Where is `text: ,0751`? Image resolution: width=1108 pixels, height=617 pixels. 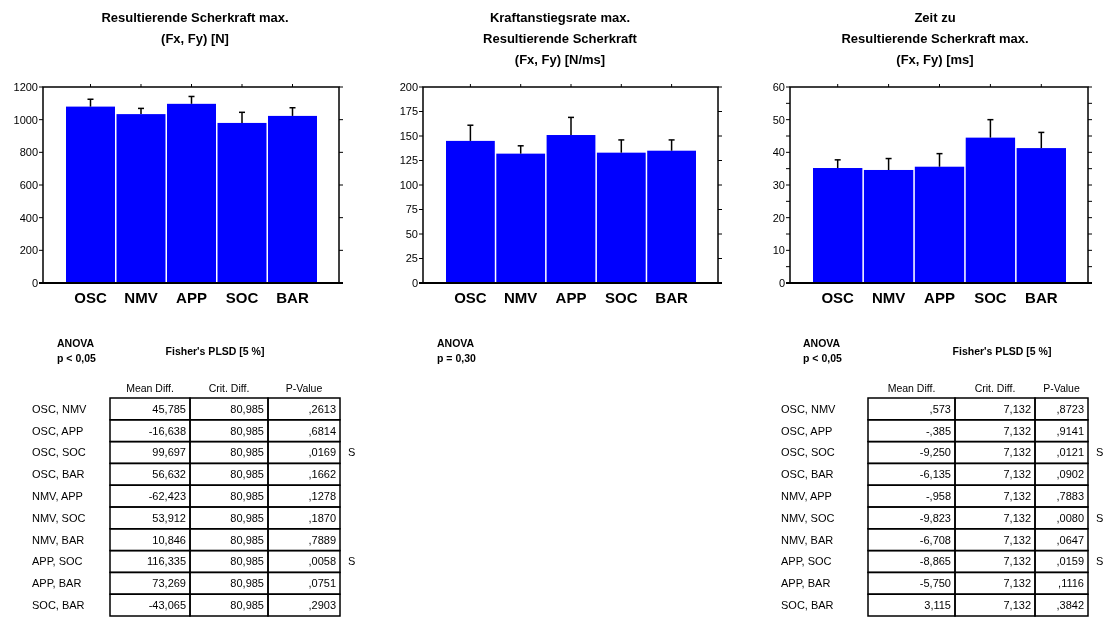
text: ,0751 is located at coordinates (322, 583).